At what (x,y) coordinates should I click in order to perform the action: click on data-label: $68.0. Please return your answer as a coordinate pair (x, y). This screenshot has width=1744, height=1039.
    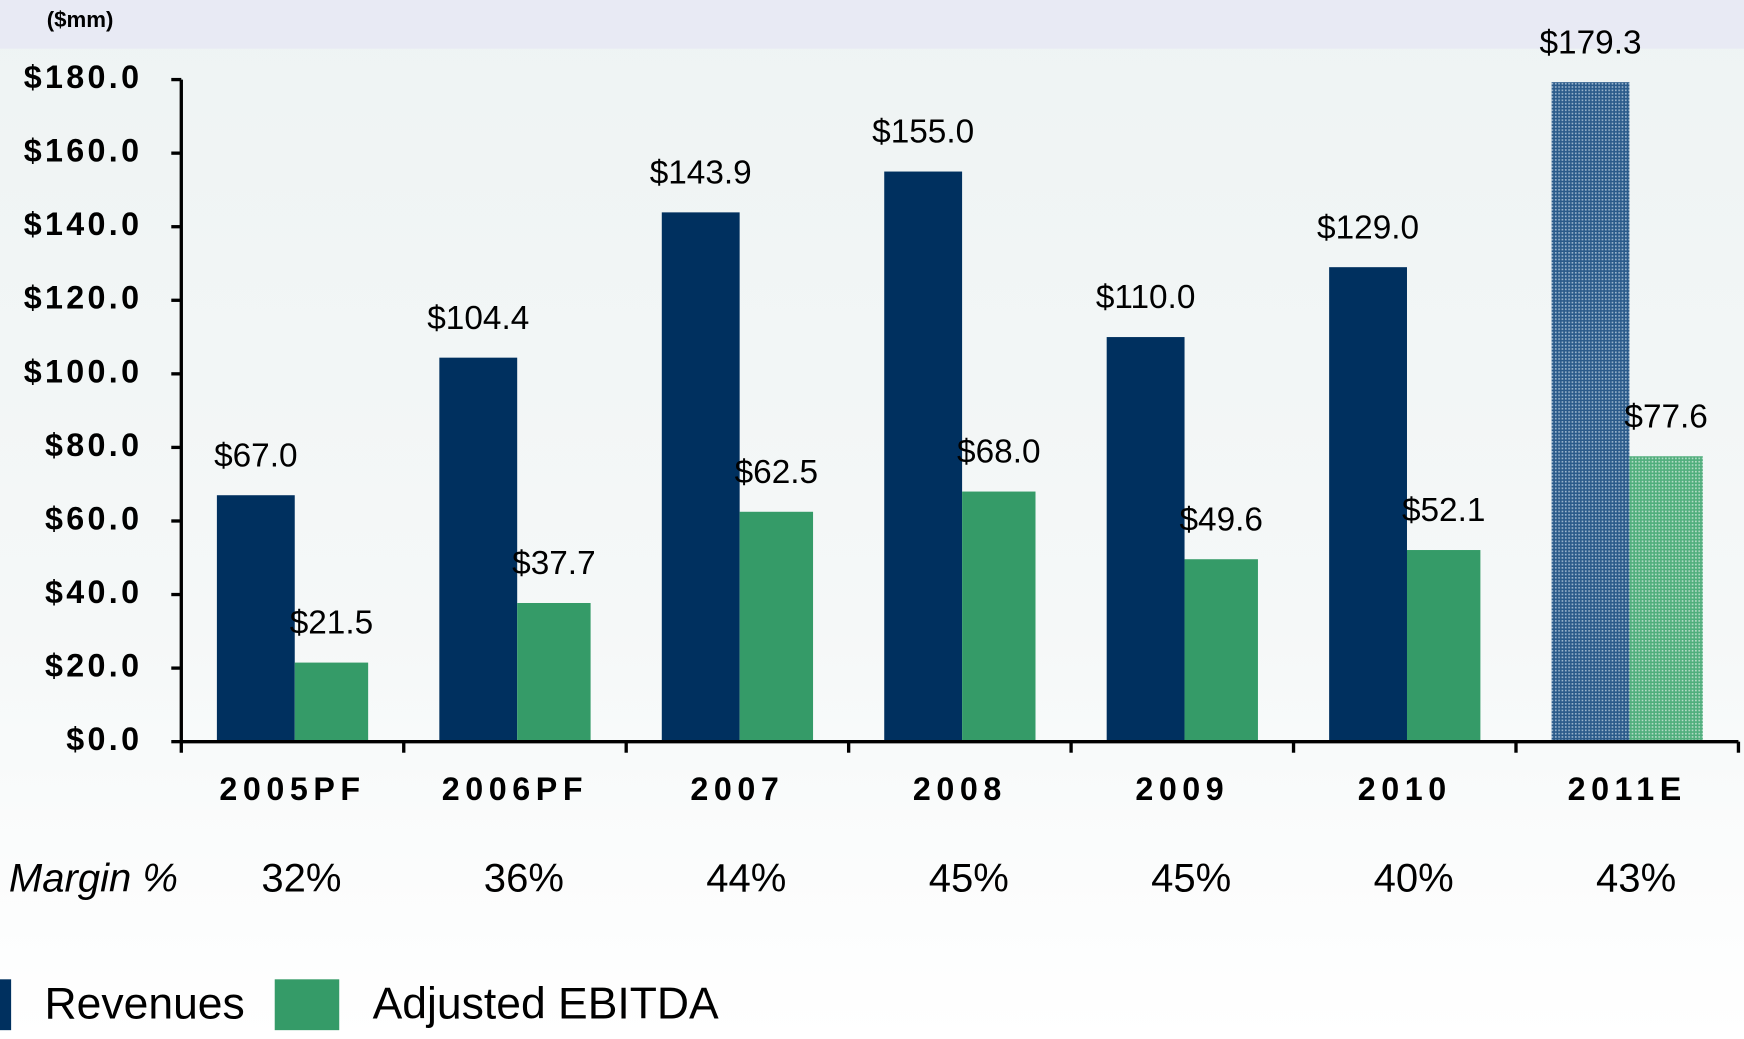
    Looking at the image, I should click on (998, 452).